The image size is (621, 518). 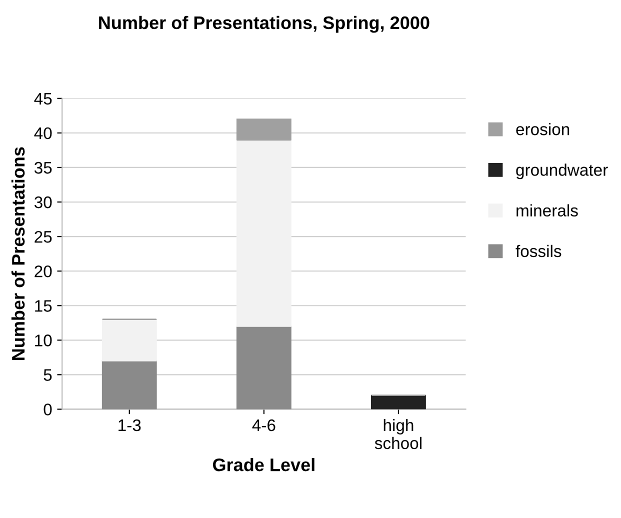 I want to click on y-tick-label: 10, so click(x=43, y=340).